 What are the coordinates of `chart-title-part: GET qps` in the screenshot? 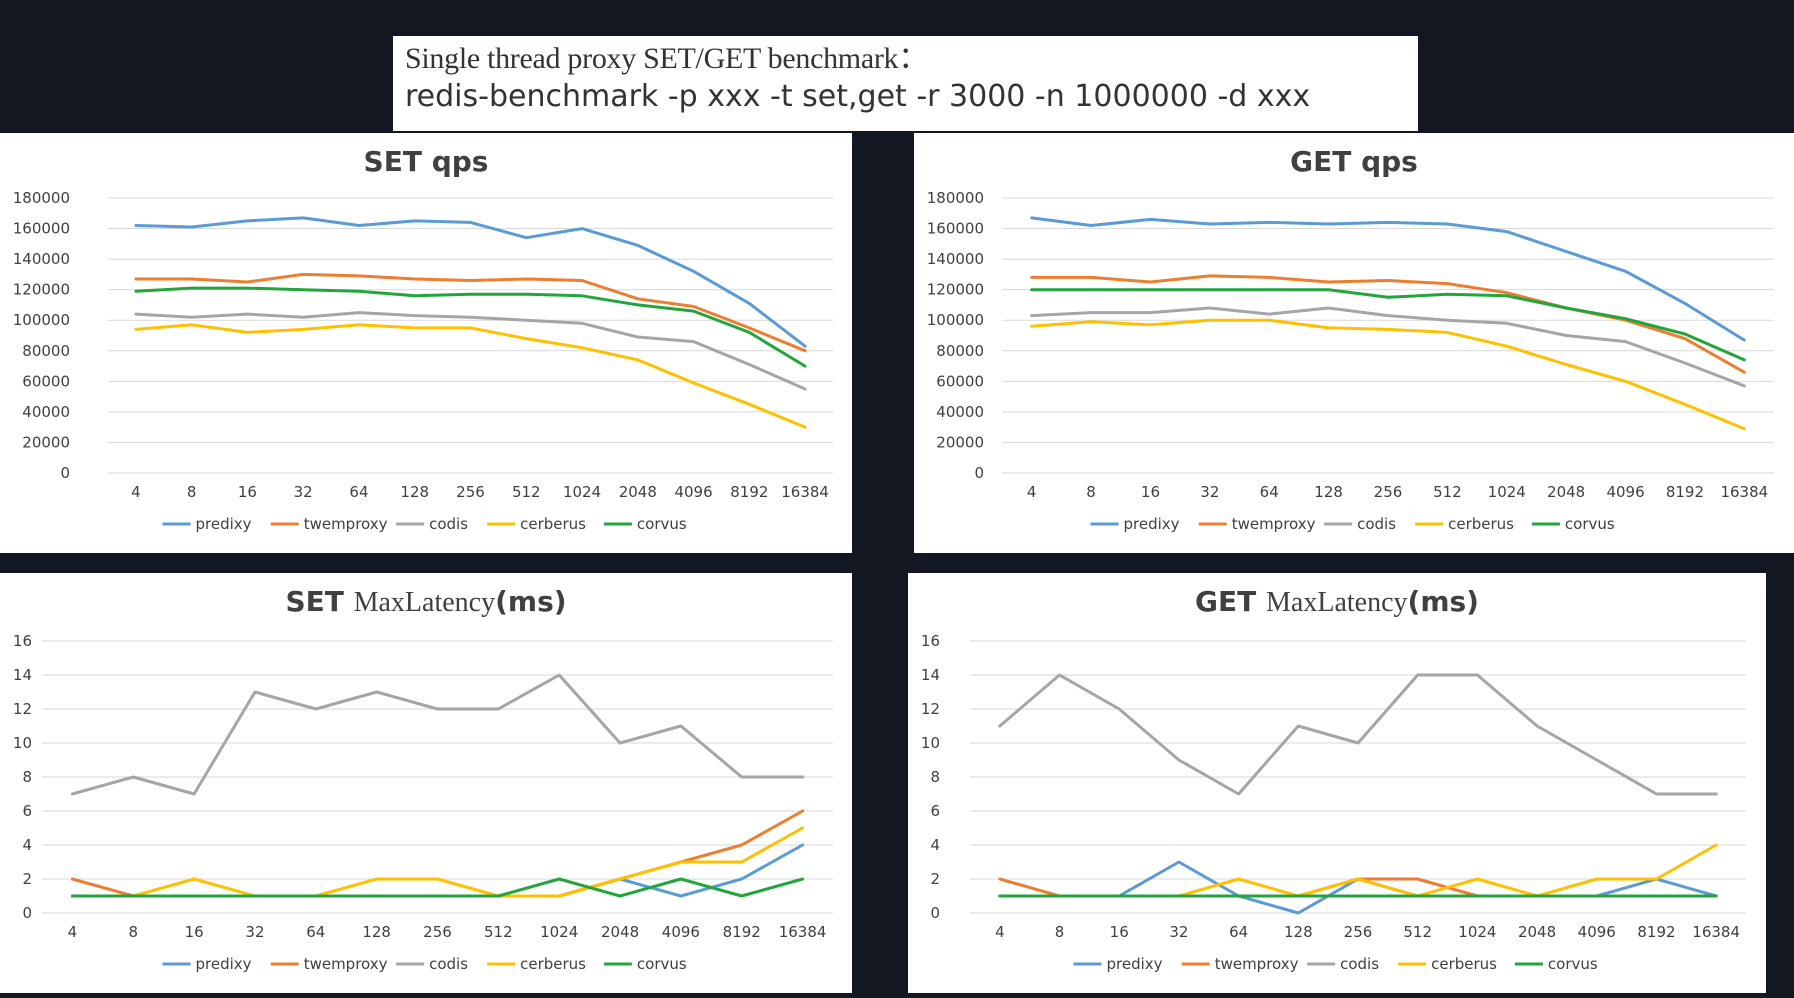 It's located at (1354, 161).